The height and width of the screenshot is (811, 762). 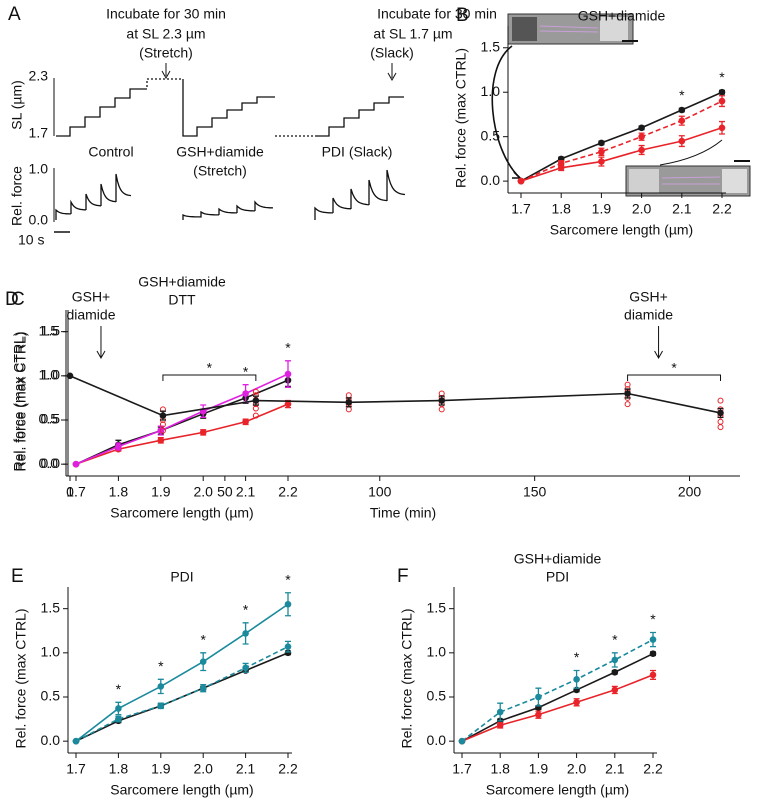 What do you see at coordinates (165, 34) in the screenshot?
I see `note: at SL 2.3 µm` at bounding box center [165, 34].